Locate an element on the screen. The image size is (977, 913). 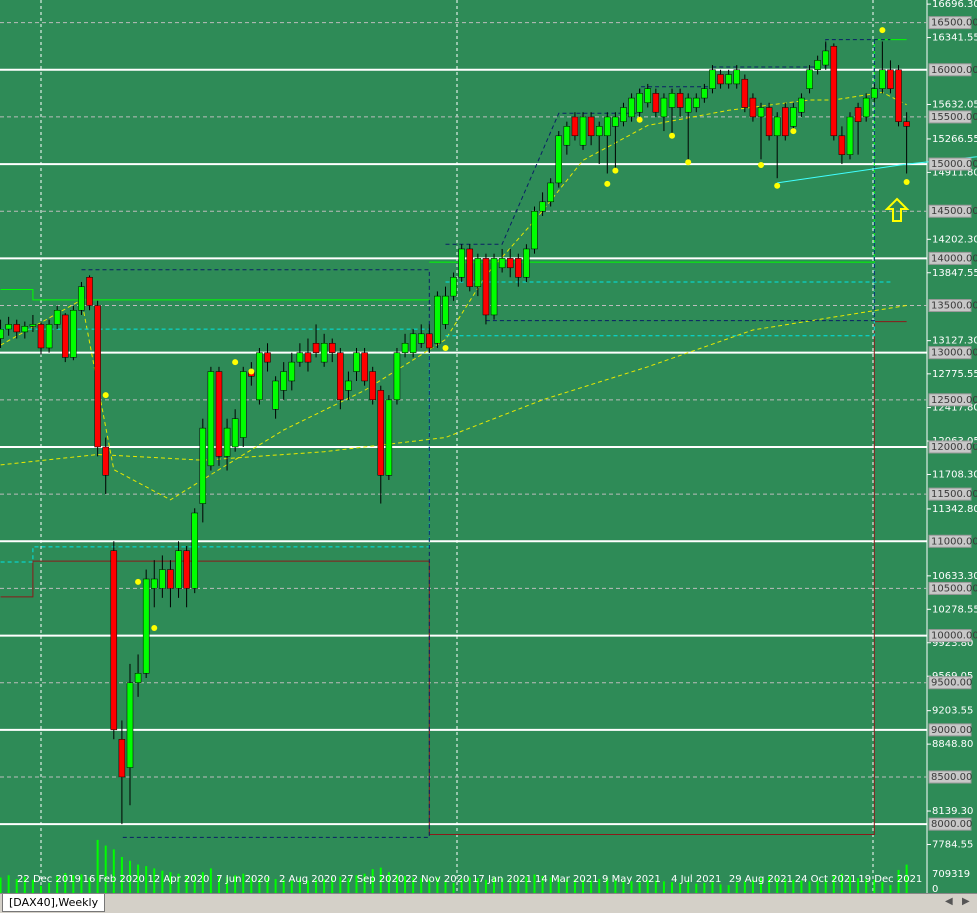
y-tick-label: 13847.55 is located at coordinates (954, 273).